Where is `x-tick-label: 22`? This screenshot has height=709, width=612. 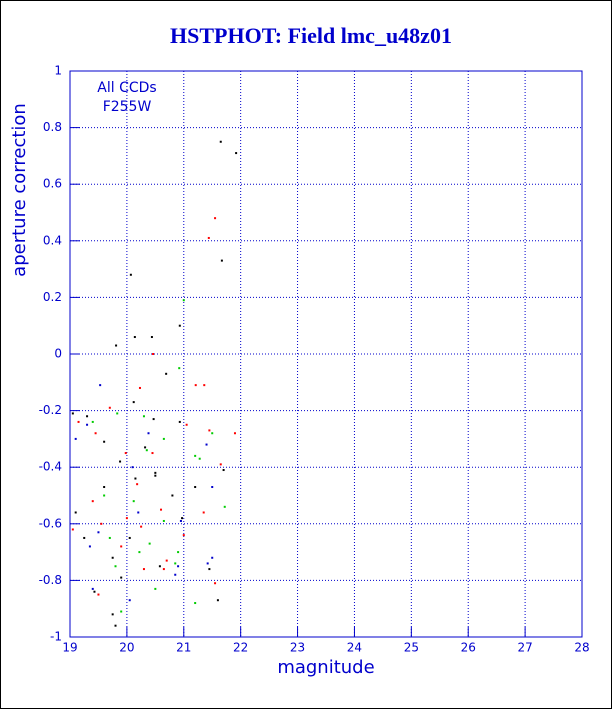 x-tick-label: 22 is located at coordinates (240, 648).